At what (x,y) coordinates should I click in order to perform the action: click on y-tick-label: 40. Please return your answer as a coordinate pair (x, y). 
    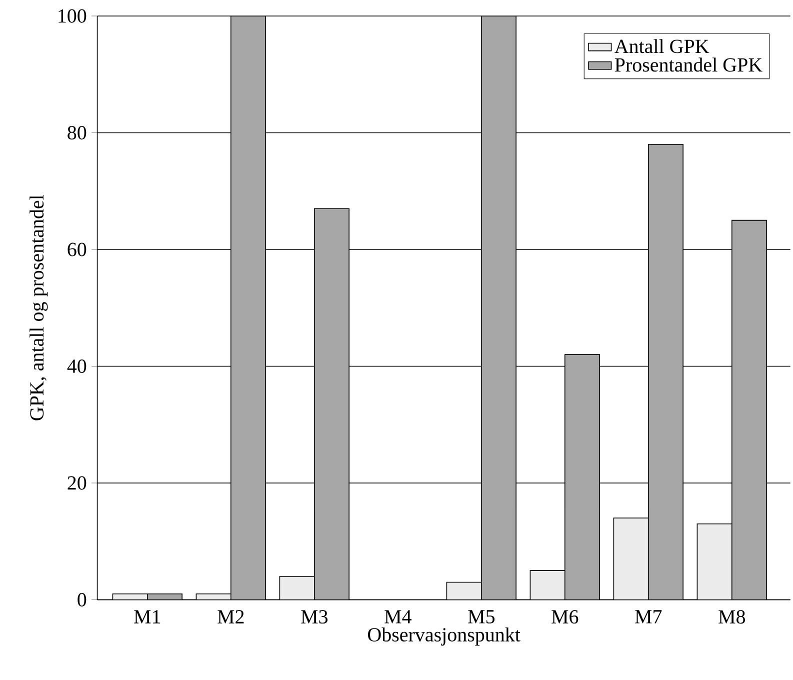
    Looking at the image, I should click on (76, 367).